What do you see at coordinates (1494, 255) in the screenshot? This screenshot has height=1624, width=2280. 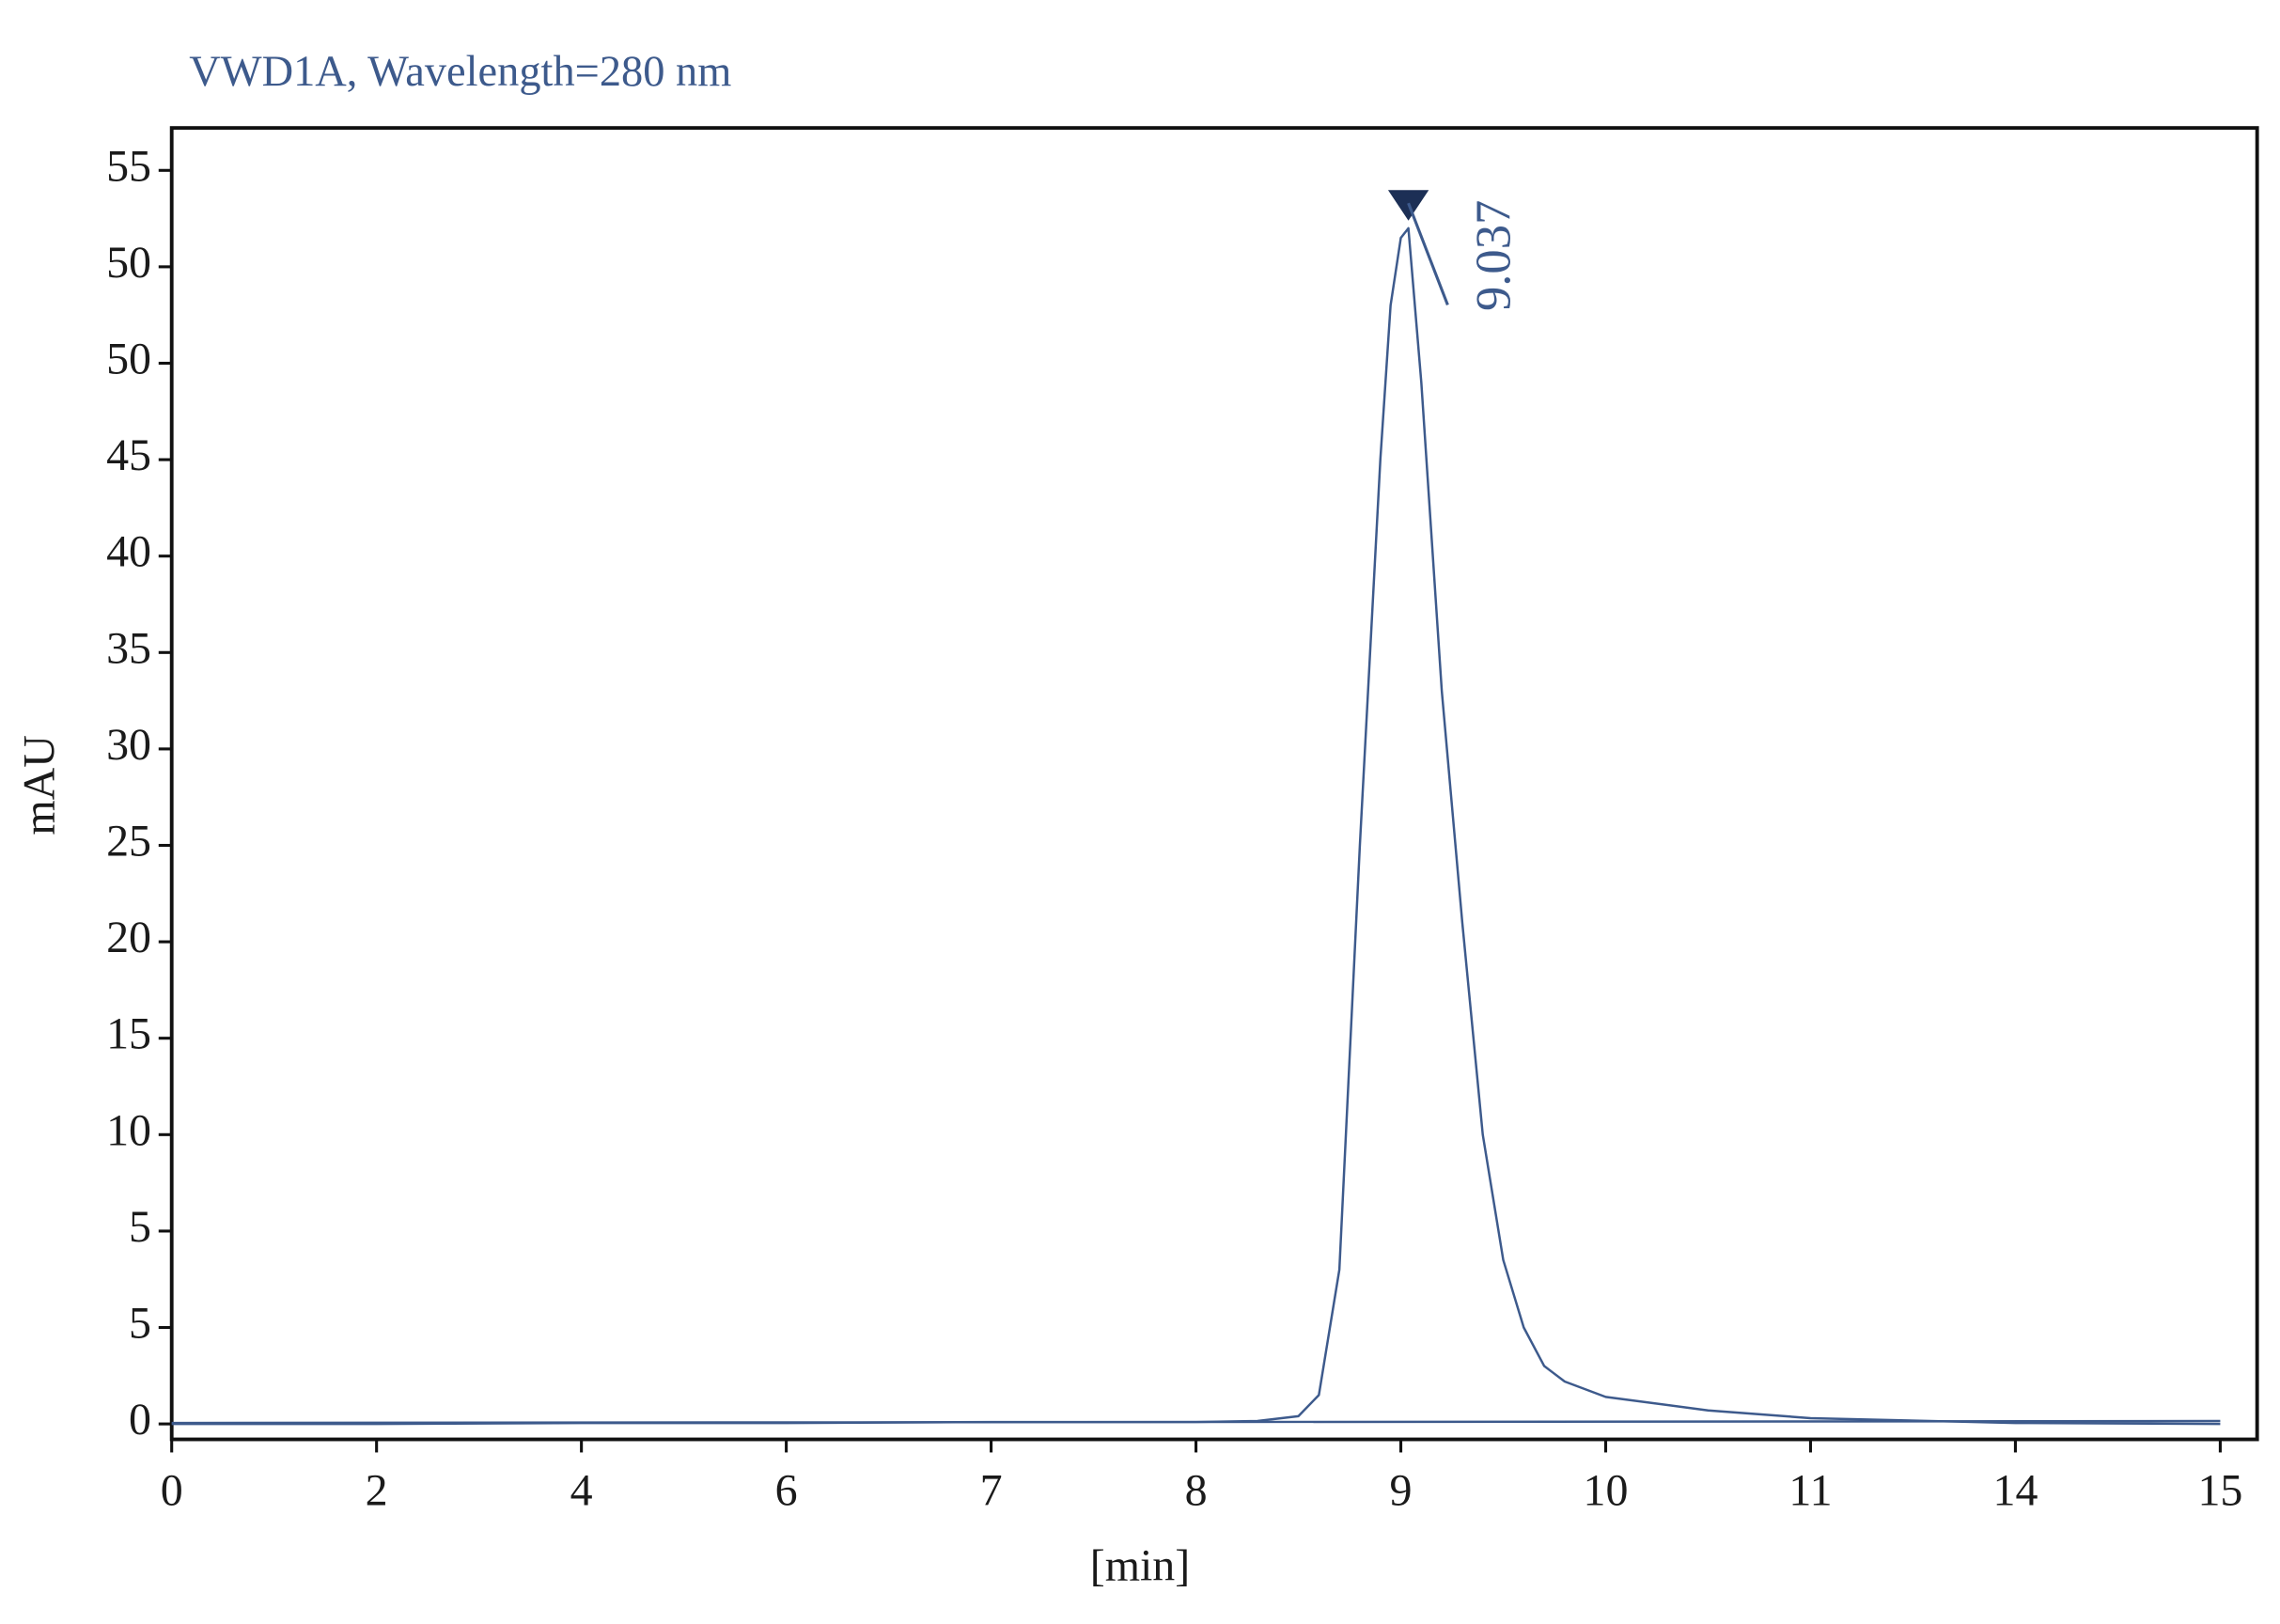 I see `peak-label: 9.037` at bounding box center [1494, 255].